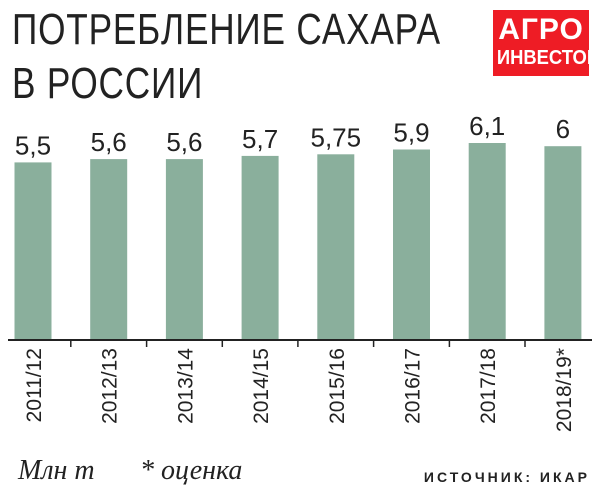 The width and height of the screenshot is (600, 499). What do you see at coordinates (413, 386) in the screenshot?
I see `category-label: 2016/17` at bounding box center [413, 386].